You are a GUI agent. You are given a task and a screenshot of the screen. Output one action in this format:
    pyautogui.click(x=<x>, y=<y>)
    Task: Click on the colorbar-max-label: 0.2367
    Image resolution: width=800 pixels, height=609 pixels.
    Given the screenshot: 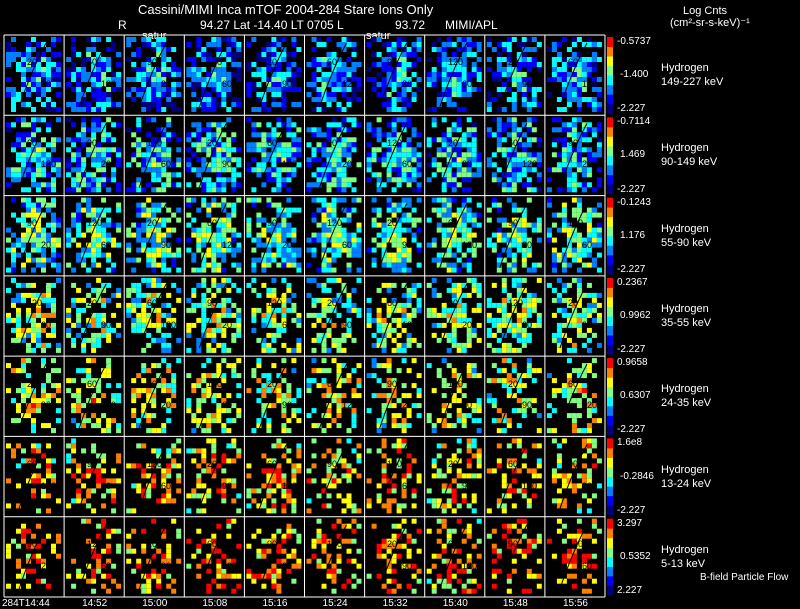 What is the action you would take?
    pyautogui.click(x=632, y=282)
    